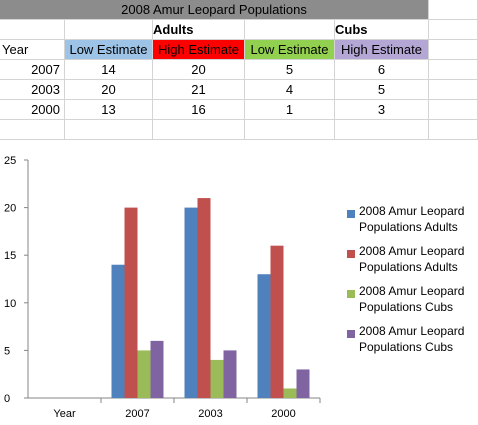  I want to click on value-cell: 1, so click(290, 110).